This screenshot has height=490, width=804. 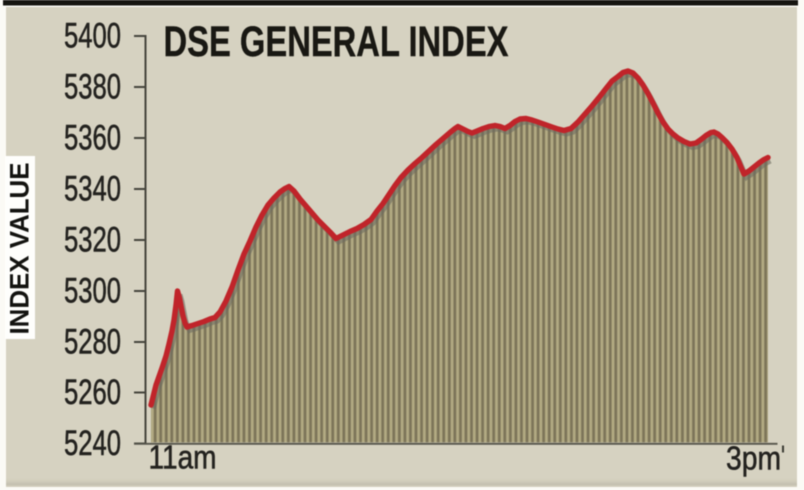 What do you see at coordinates (92, 392) in the screenshot?
I see `svg-text: 5260` at bounding box center [92, 392].